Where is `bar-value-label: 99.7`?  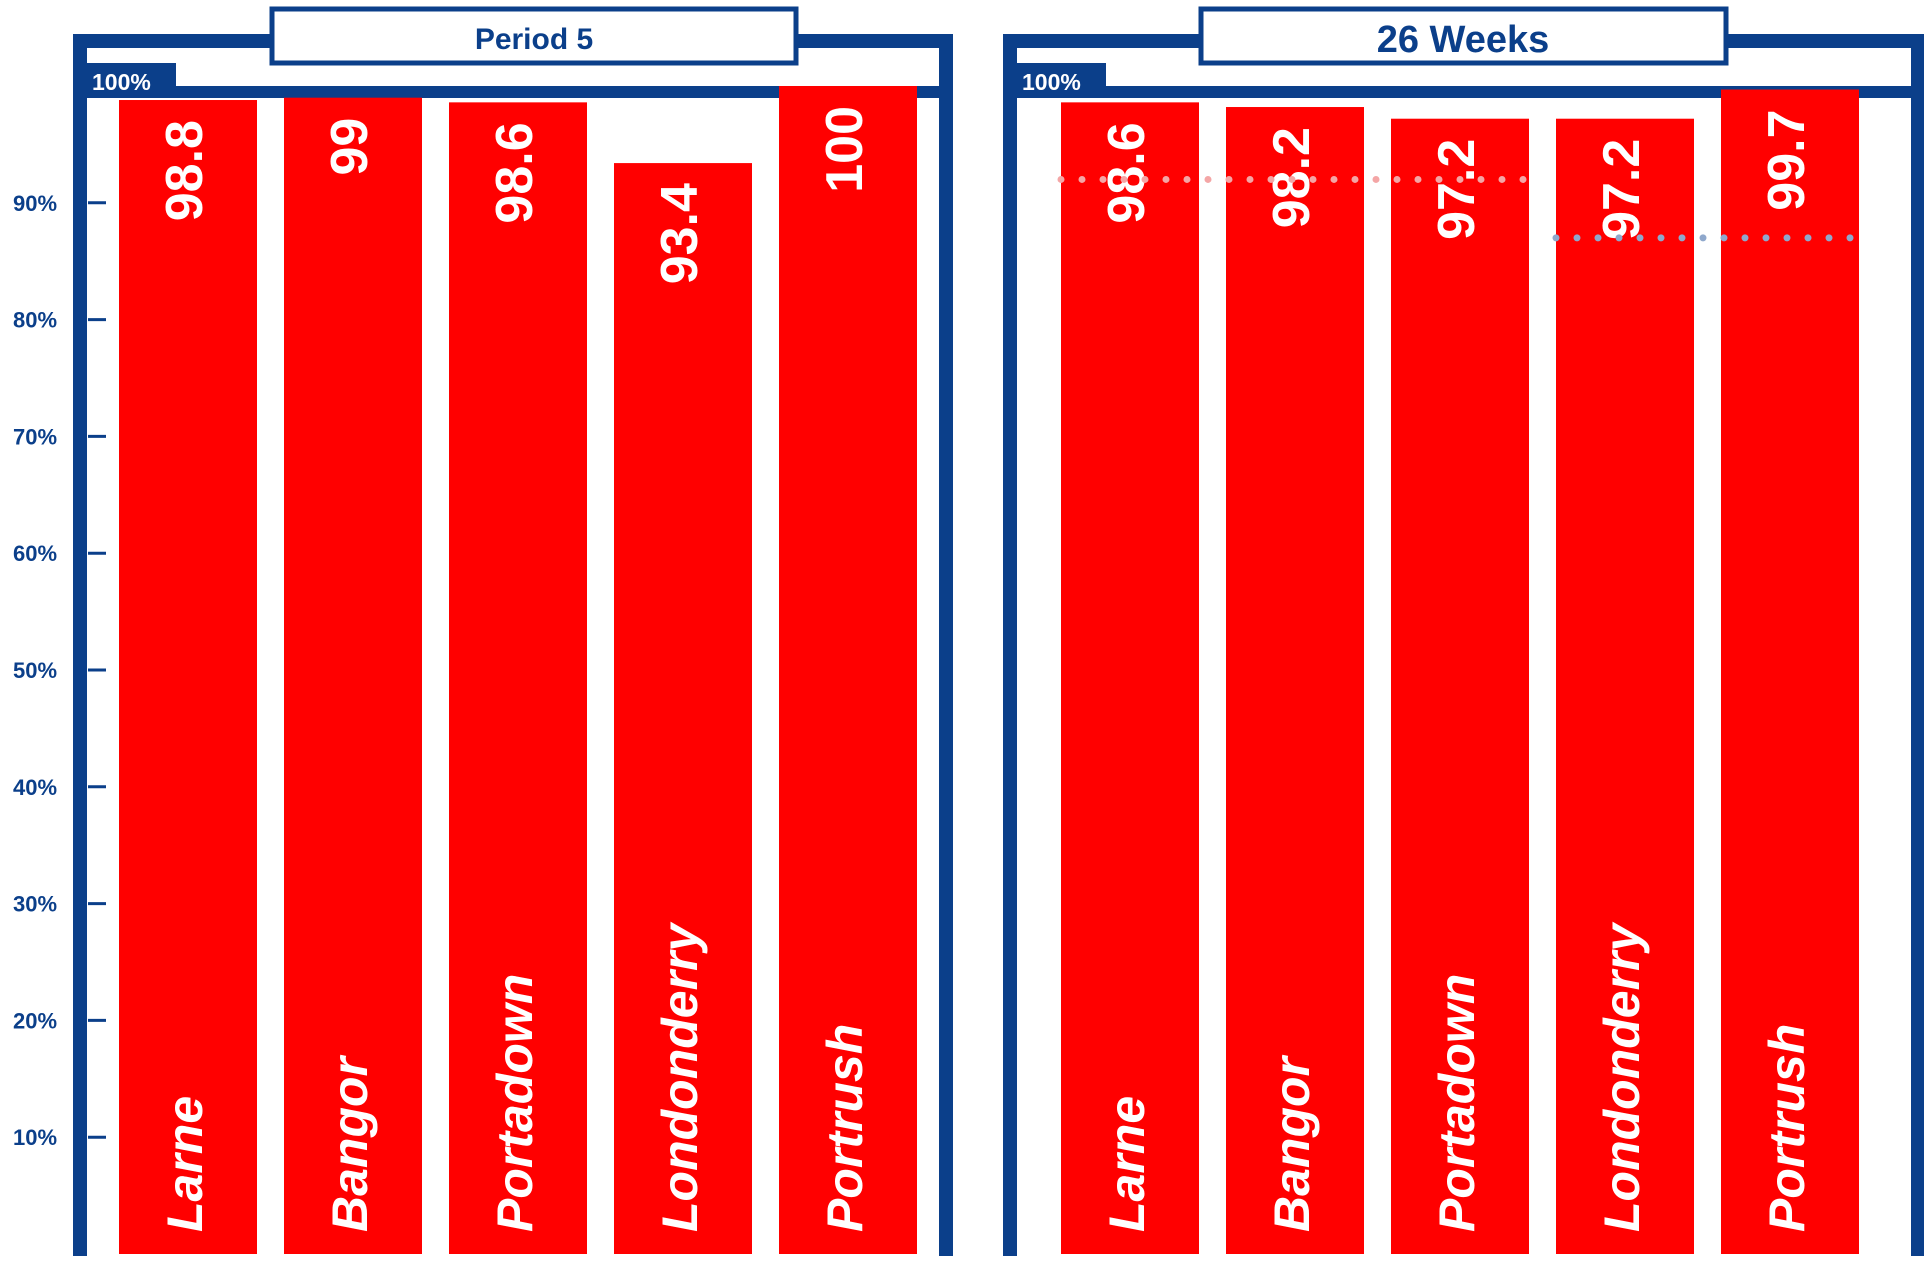
bar-value-label: 99.7 is located at coordinates (1787, 160).